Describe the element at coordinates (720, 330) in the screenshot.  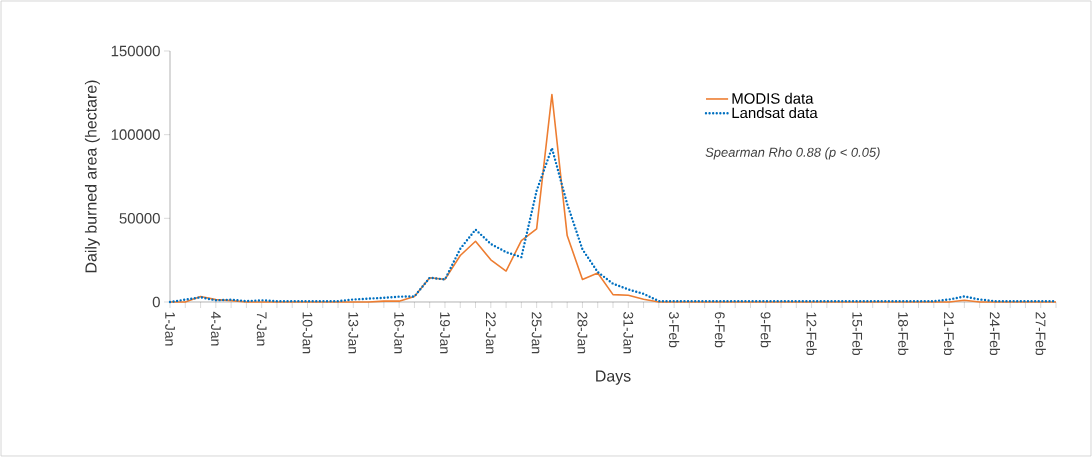
I see `x-tick-label: 6-Feb` at that location.